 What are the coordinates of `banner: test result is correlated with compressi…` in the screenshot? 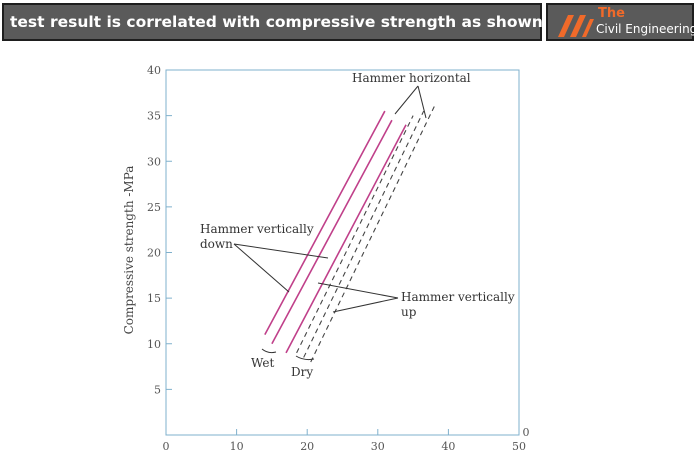 It's located at (348, 22).